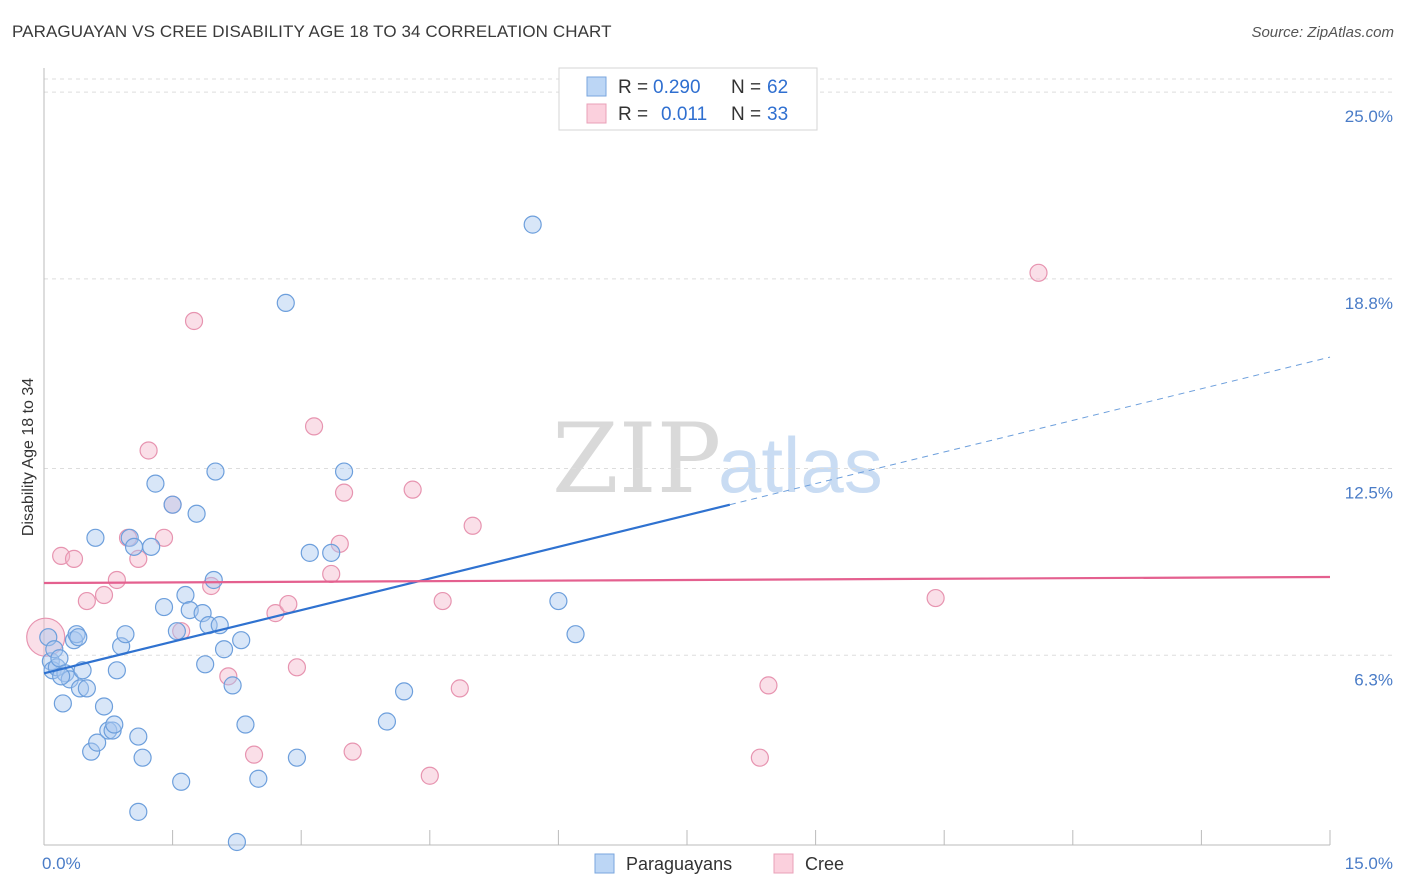 This screenshot has width=1406, height=892. Describe the element at coordinates (61, 863) in the screenshot. I see `x-tick-label-0: 0.0%` at that location.